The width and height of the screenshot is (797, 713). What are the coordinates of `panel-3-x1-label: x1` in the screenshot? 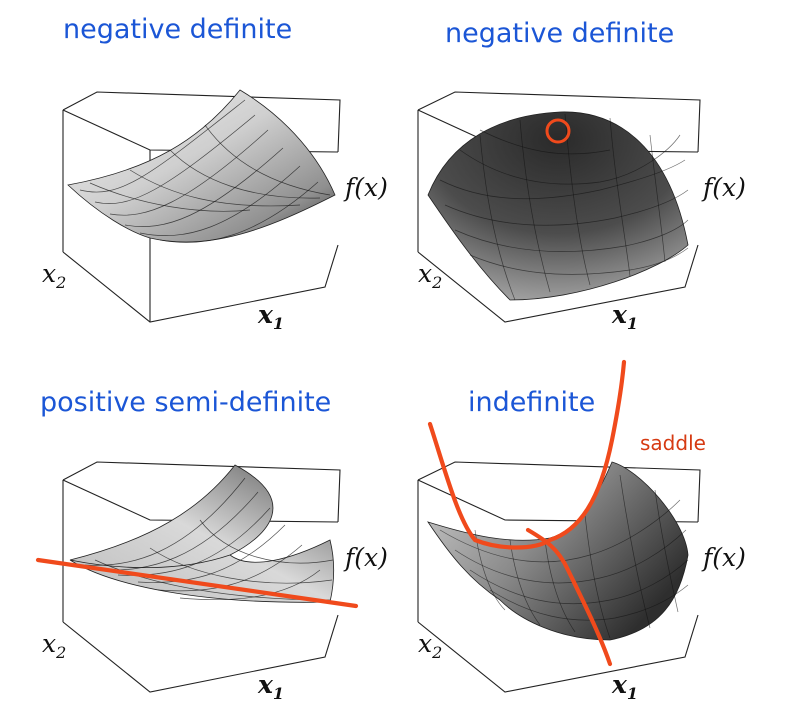 It's located at (270, 686).